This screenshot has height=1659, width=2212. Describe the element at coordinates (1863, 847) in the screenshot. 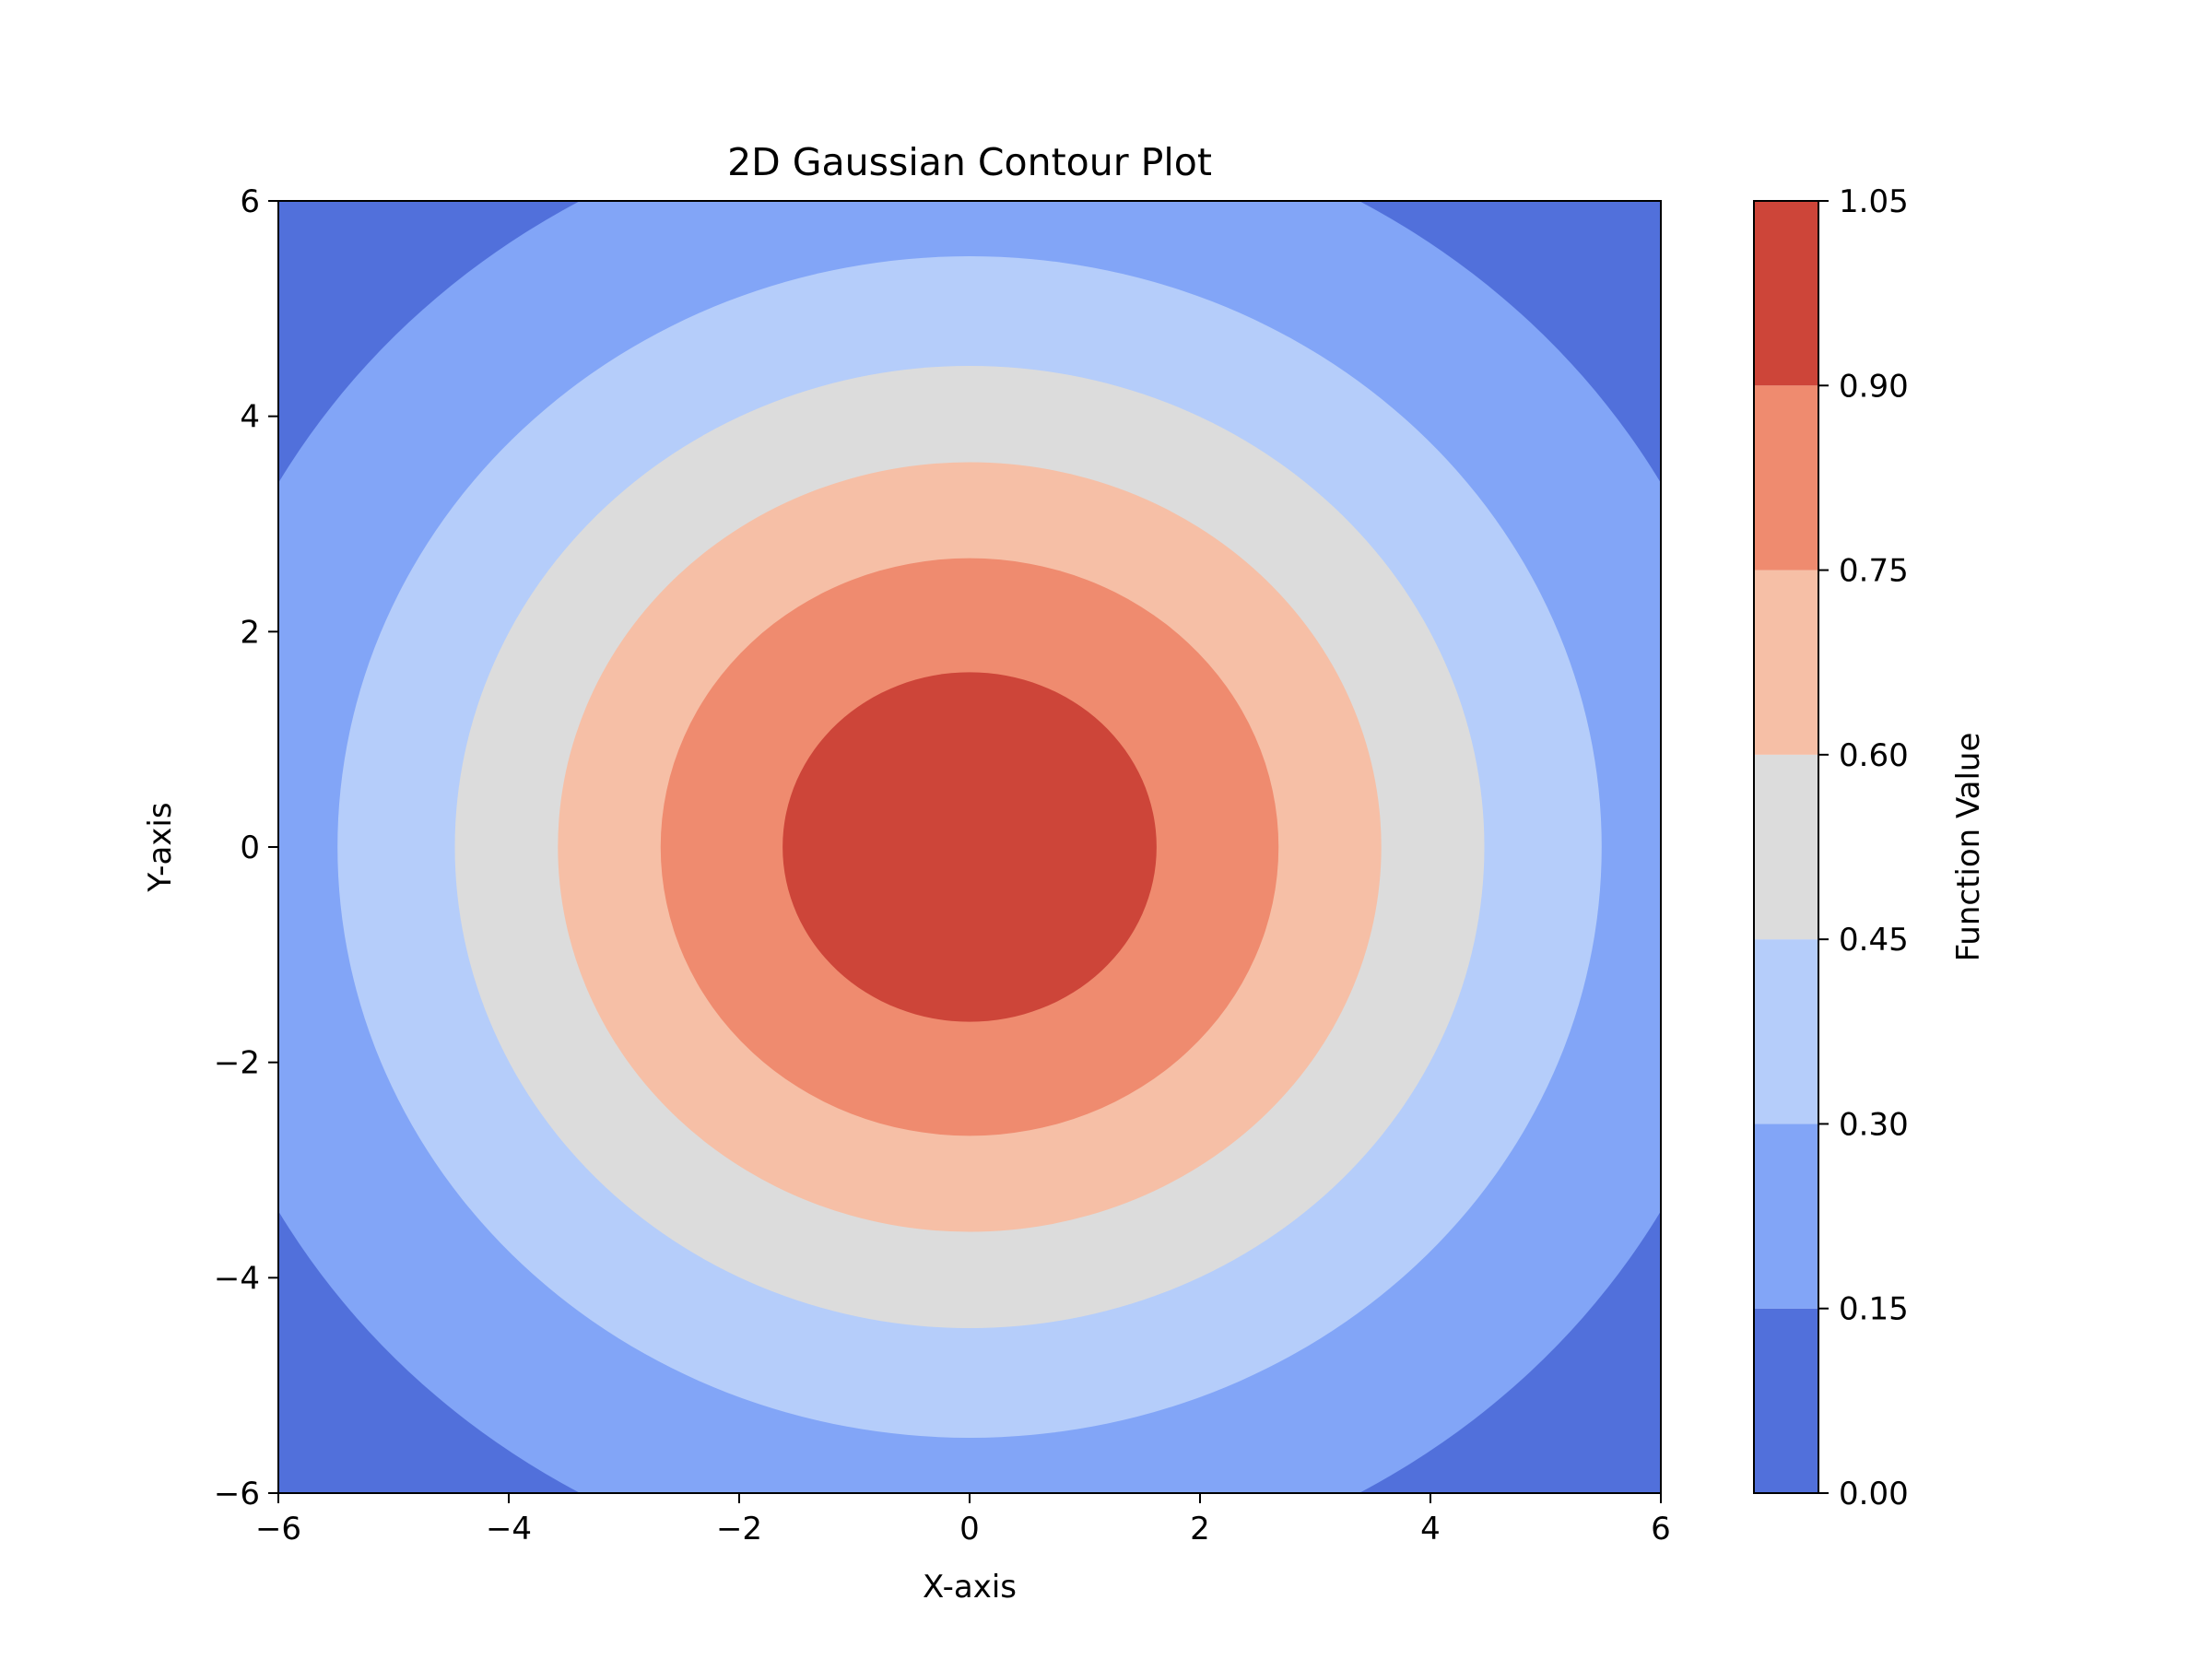

I see `colorbar-ticks: 0.00 0.15 0.30 0.45 0.60 0.75 0.90 1.05` at that location.